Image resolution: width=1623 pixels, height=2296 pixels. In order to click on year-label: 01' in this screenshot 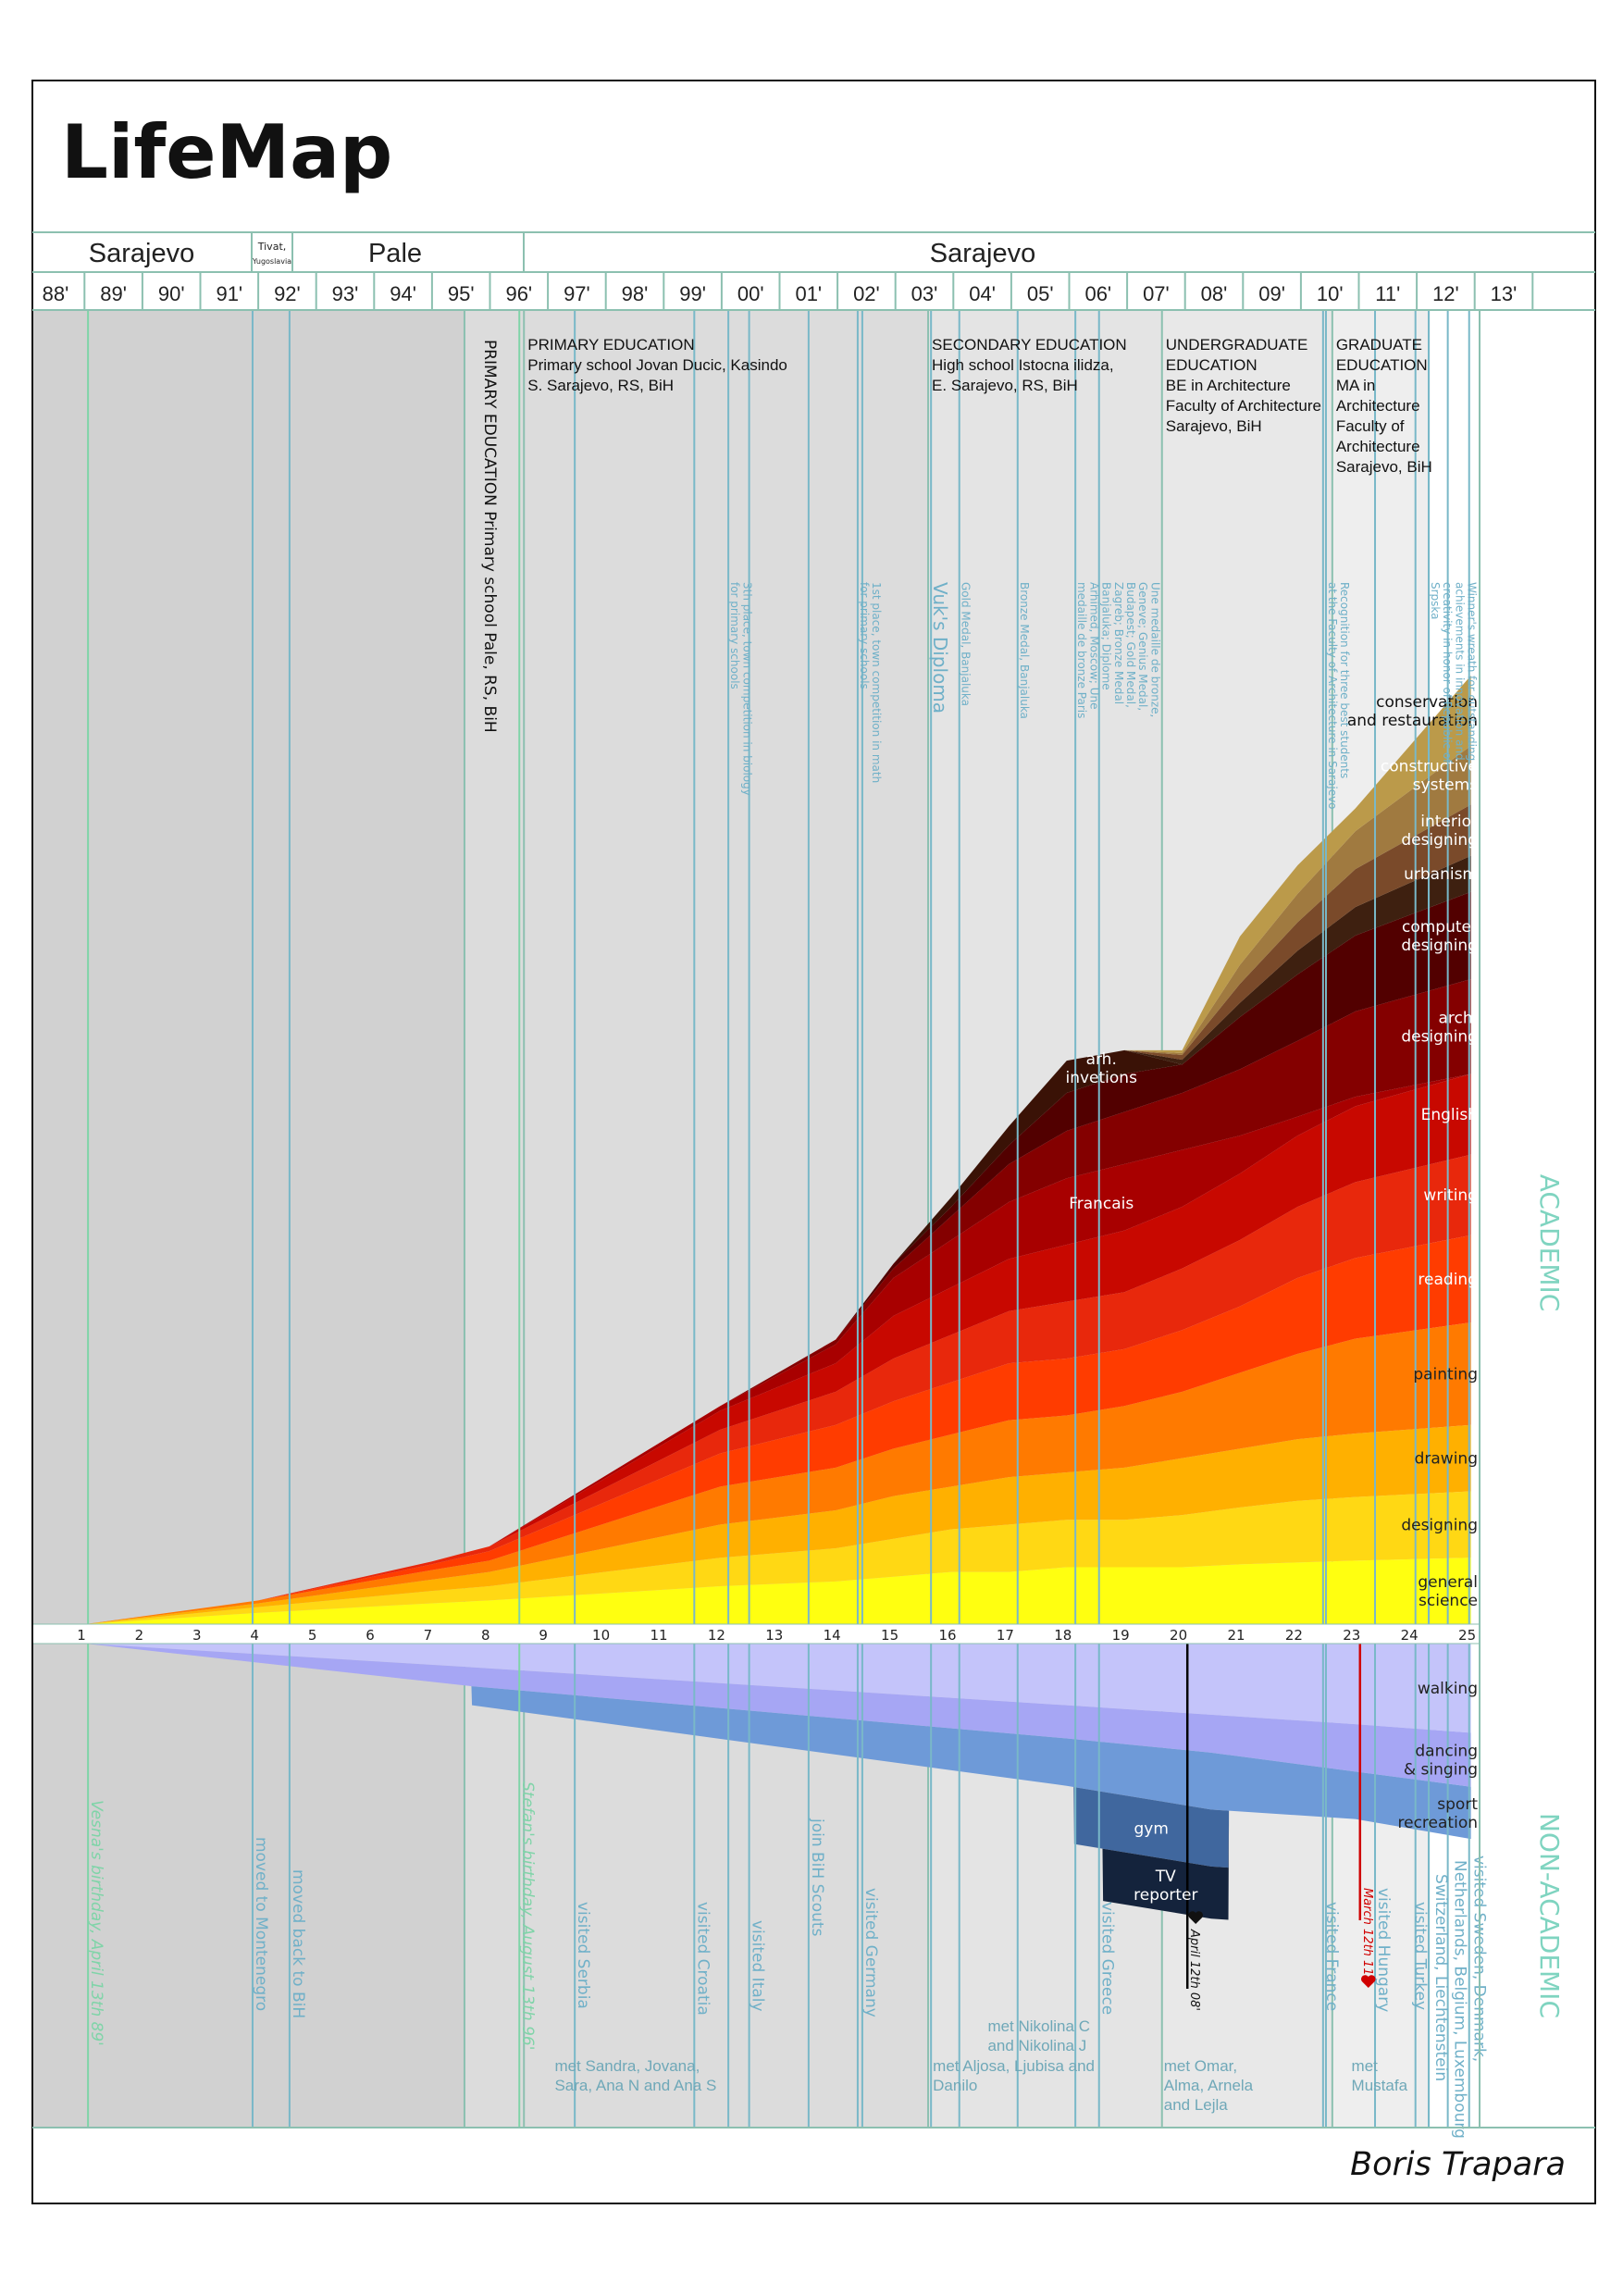, I will do `click(808, 293)`.